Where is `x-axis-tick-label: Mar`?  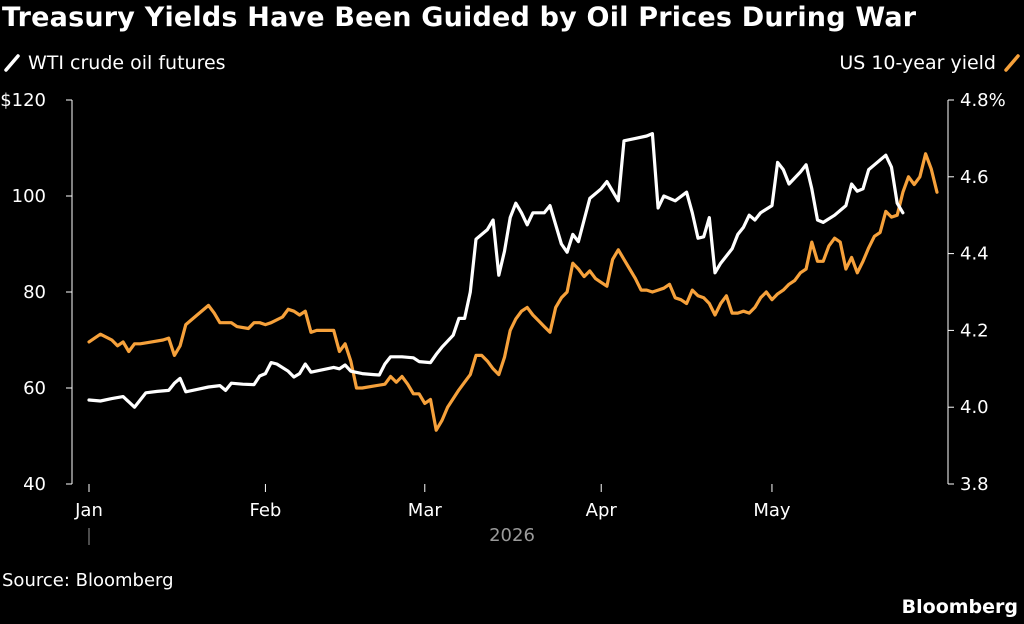
x-axis-tick-label: Mar is located at coordinates (425, 510).